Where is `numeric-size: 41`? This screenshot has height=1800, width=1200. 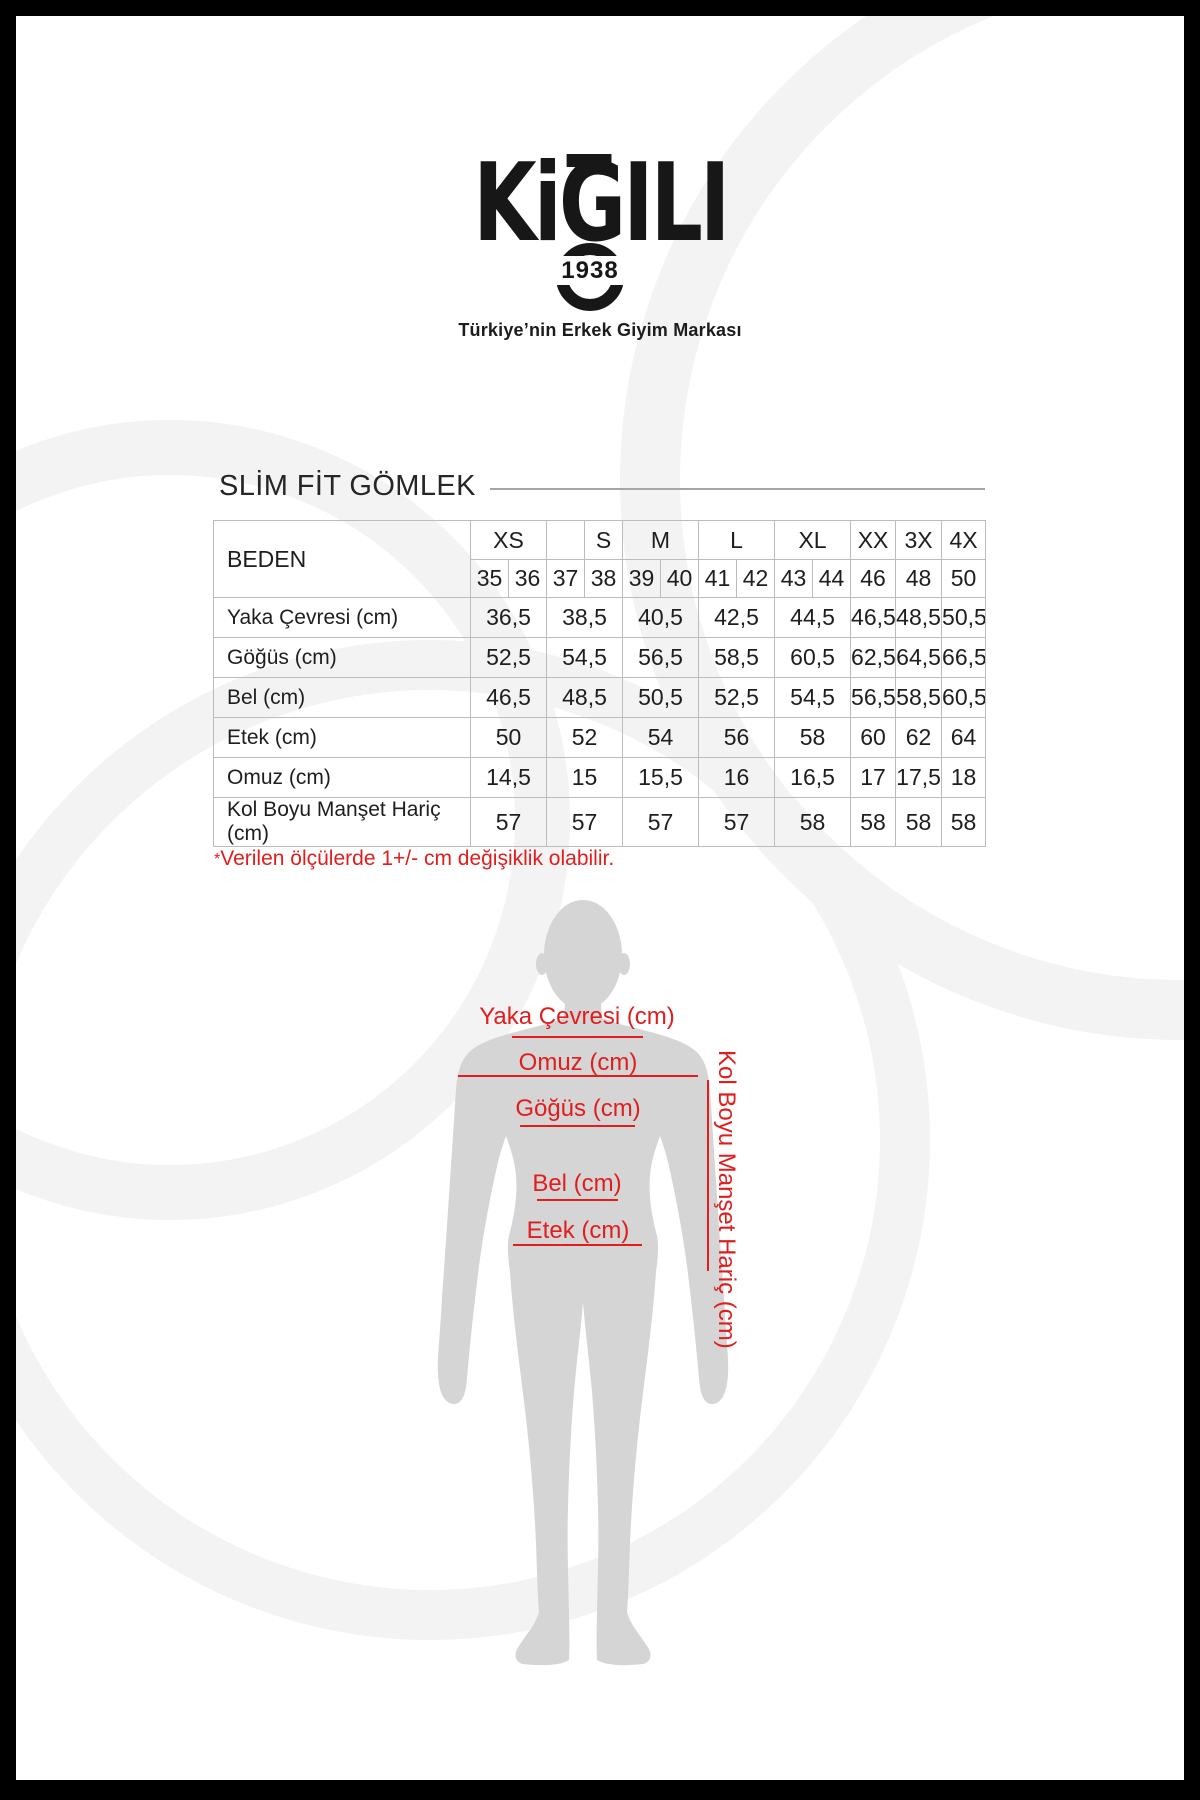 numeric-size: 41 is located at coordinates (718, 578).